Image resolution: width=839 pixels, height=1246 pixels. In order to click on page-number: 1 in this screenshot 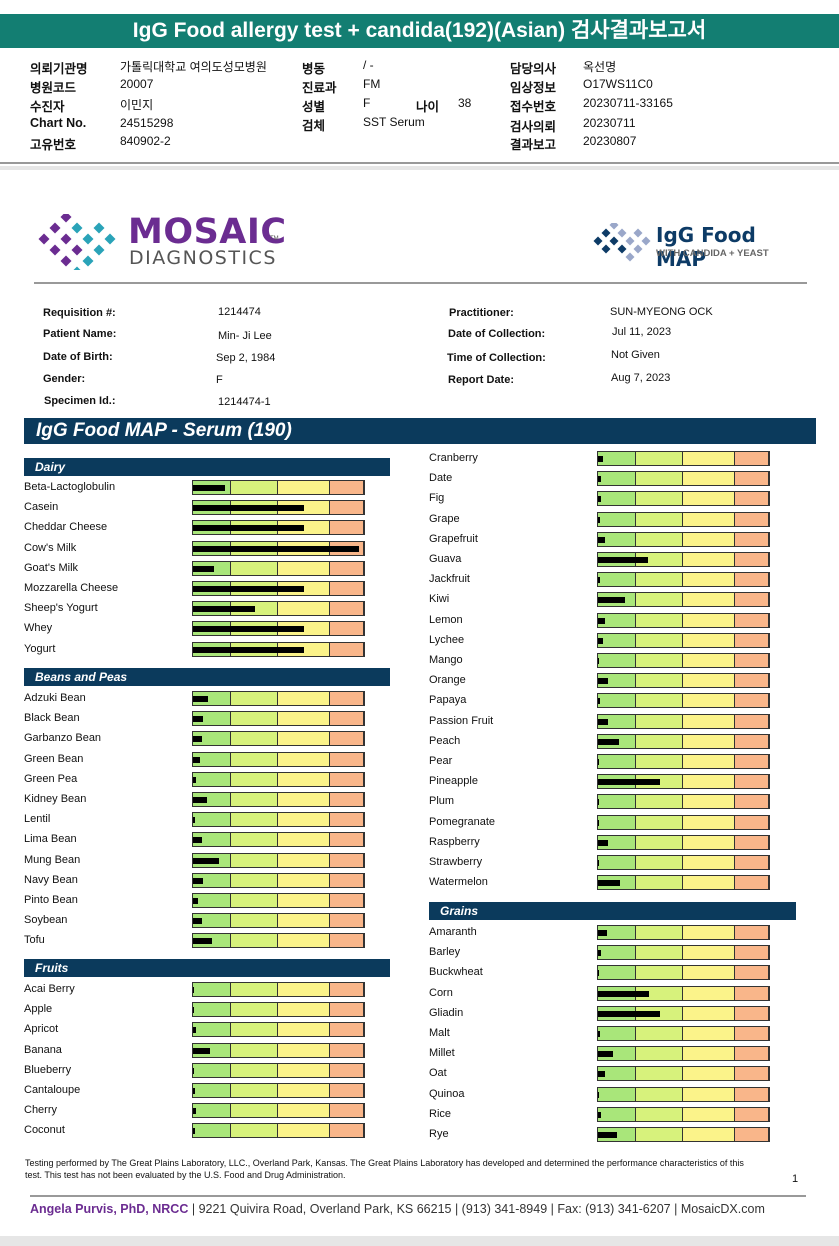, I will do `click(795, 1179)`.